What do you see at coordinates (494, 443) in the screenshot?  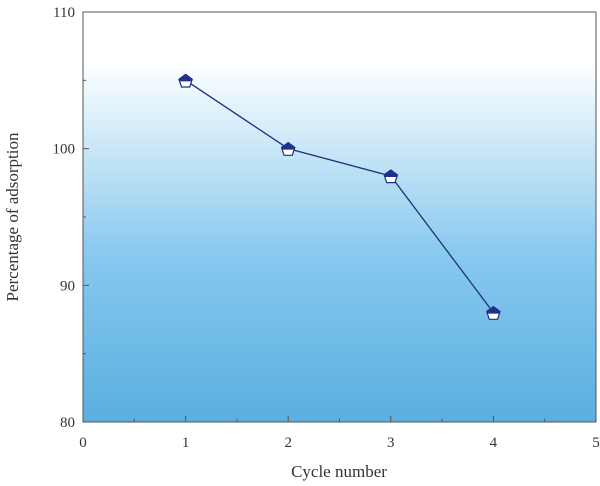 I see `x-tick-label: 4` at bounding box center [494, 443].